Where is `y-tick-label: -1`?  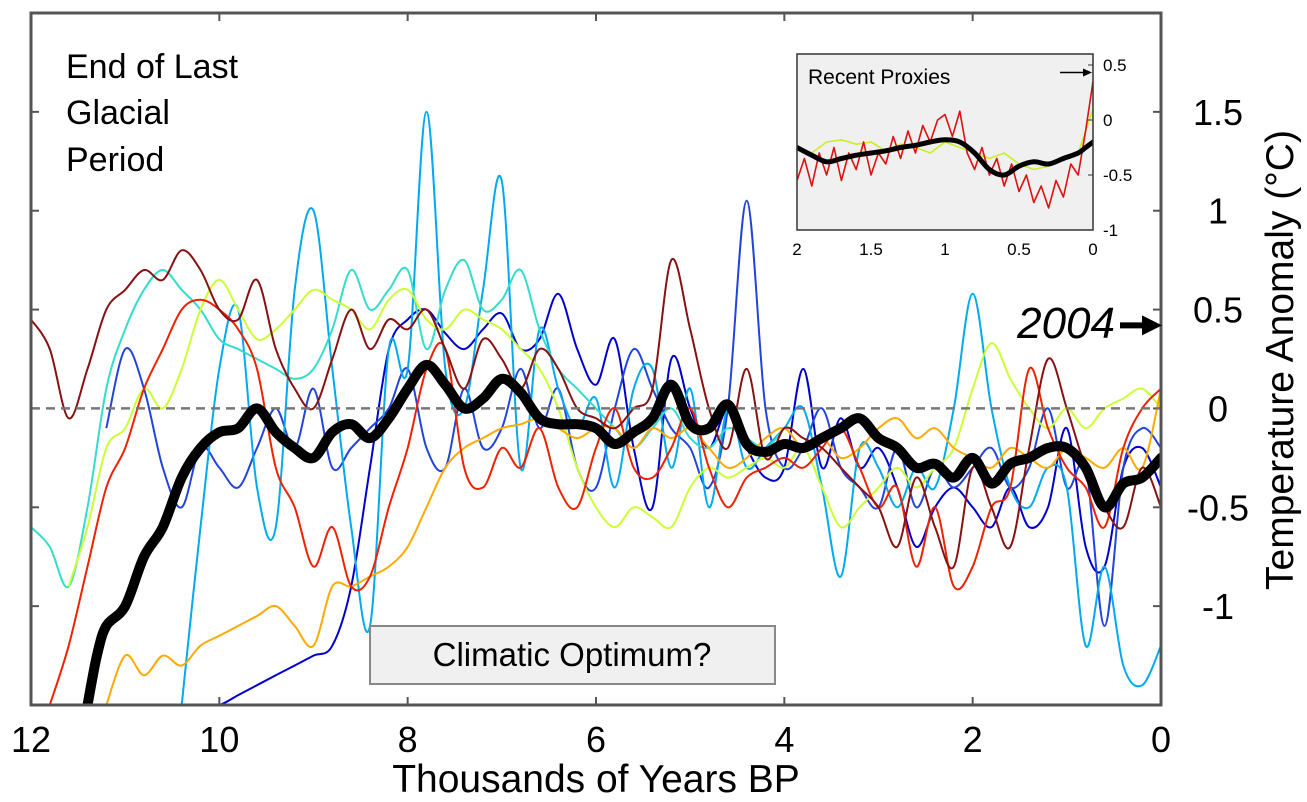
y-tick-label: -1 is located at coordinates (1218, 606).